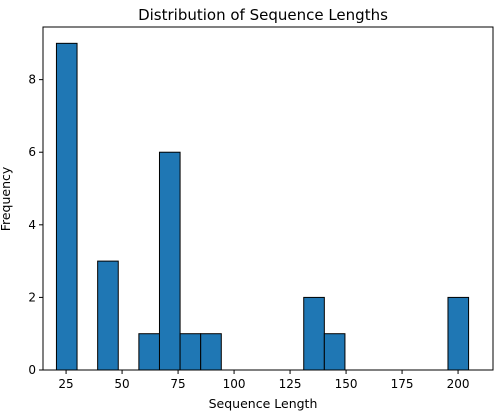  I want to click on x-tick-label: 25, so click(65, 384).